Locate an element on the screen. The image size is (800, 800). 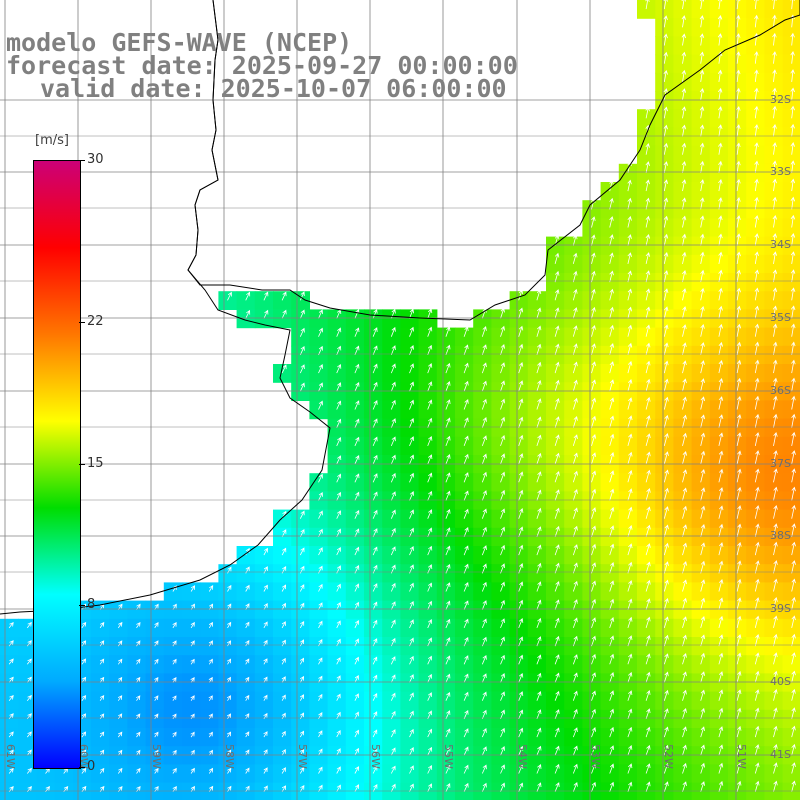
latitude-label: 36S is located at coordinates (780, 390).